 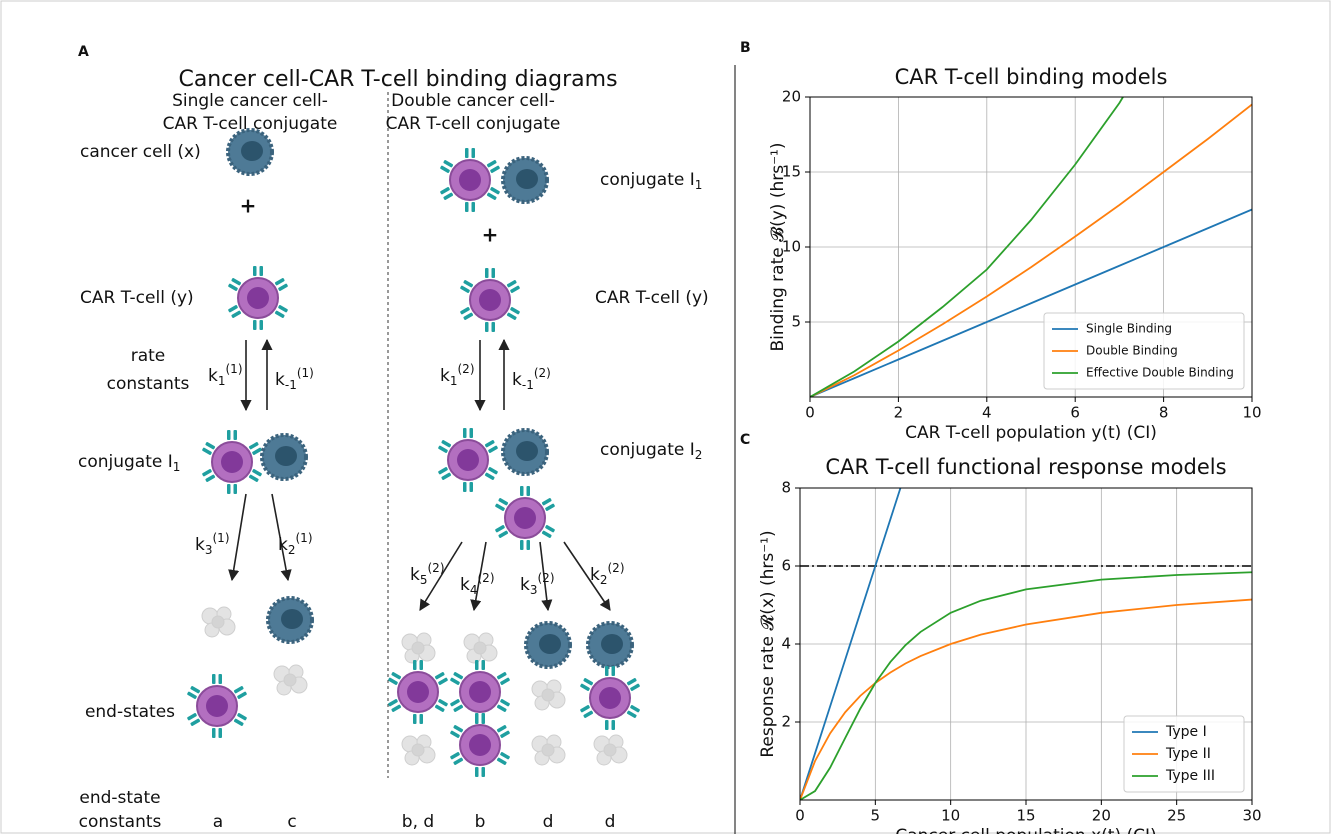 What do you see at coordinates (291, 822) in the screenshot?
I see `end-state-letter: c` at bounding box center [291, 822].